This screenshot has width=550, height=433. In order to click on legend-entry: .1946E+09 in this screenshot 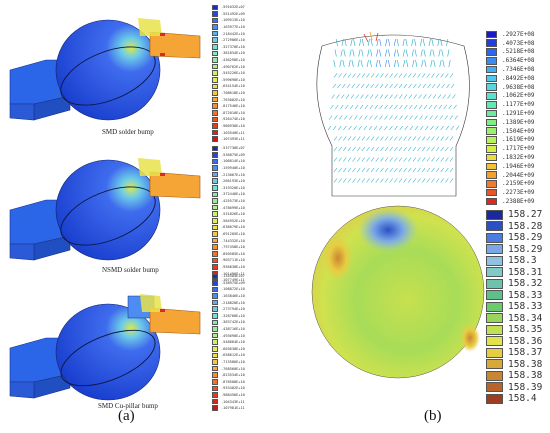, I will do `click(510, 166)`.